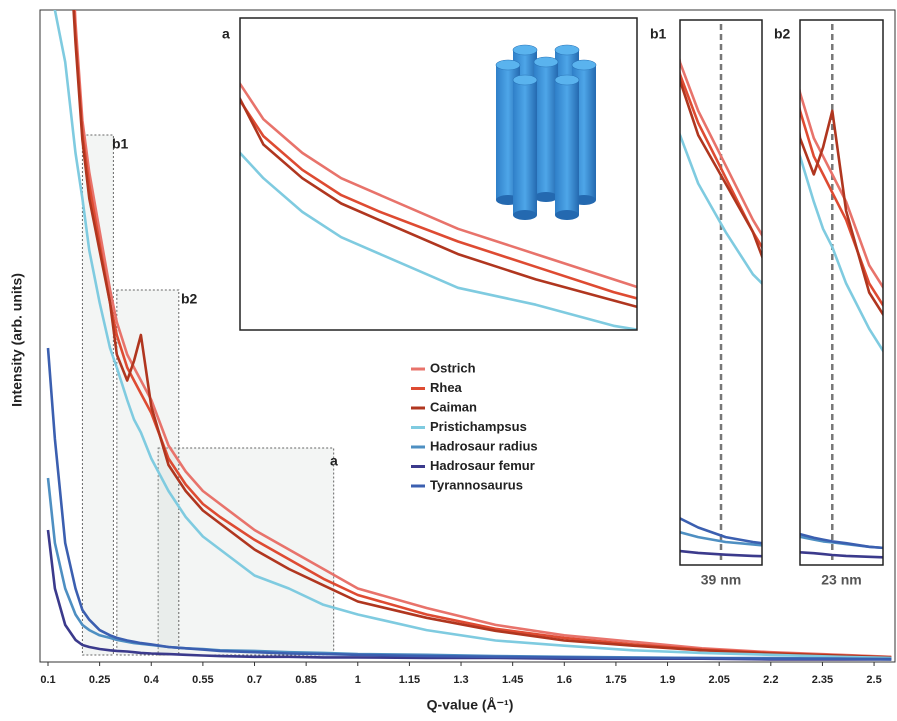  Describe the element at coordinates (841, 580) in the screenshot. I see `marker-label: 23 nm` at that location.